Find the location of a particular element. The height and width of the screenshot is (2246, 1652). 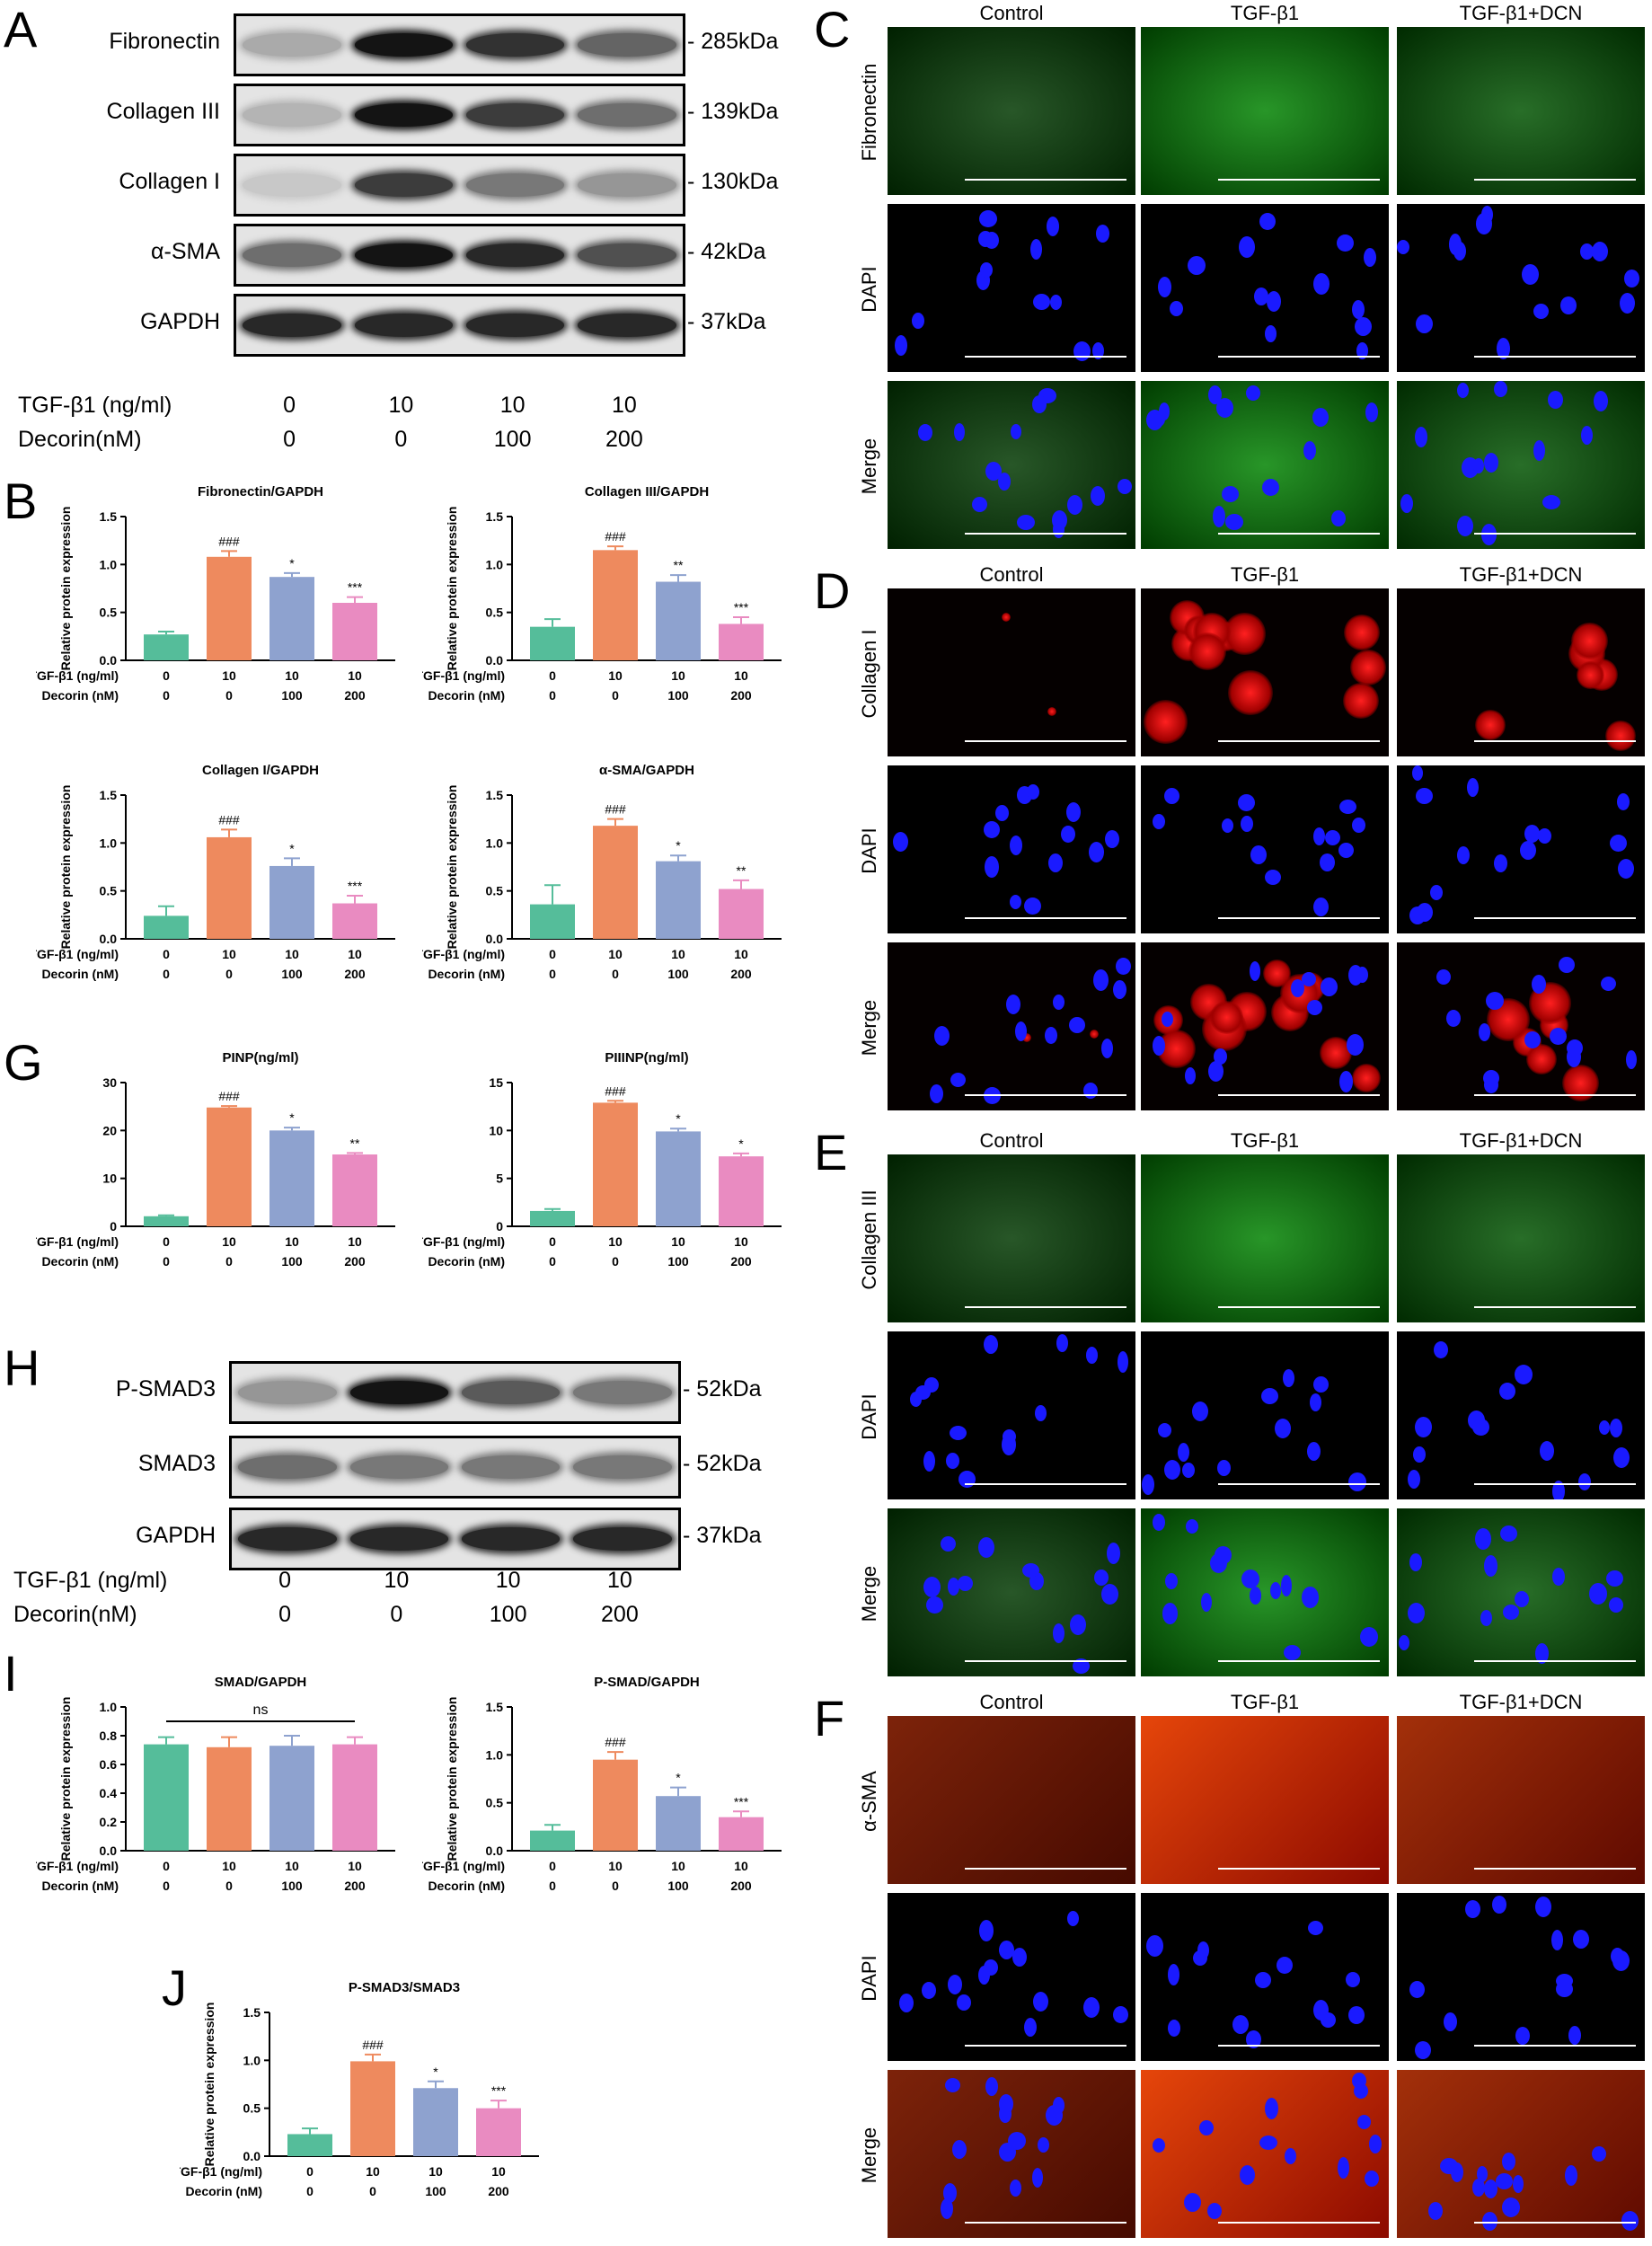

decorin-value: 200 is located at coordinates (624, 439).